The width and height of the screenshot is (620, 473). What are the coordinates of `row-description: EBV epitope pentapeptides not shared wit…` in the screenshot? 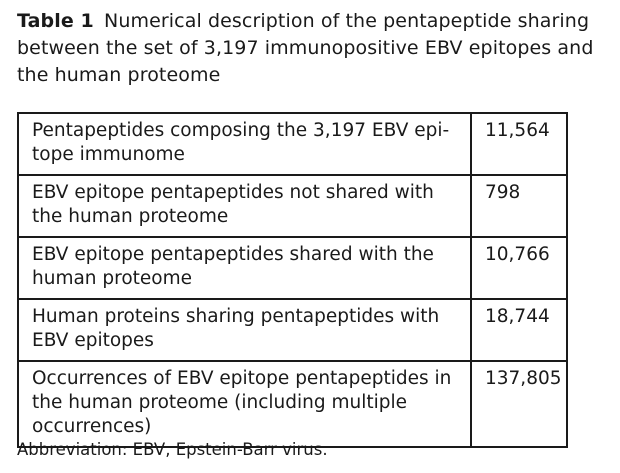 It's located at (244, 206).